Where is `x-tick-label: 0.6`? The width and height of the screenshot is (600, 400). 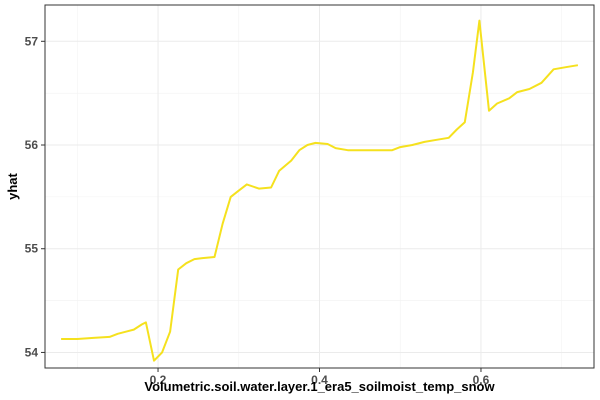 x-tick-label: 0.6 is located at coordinates (481, 380).